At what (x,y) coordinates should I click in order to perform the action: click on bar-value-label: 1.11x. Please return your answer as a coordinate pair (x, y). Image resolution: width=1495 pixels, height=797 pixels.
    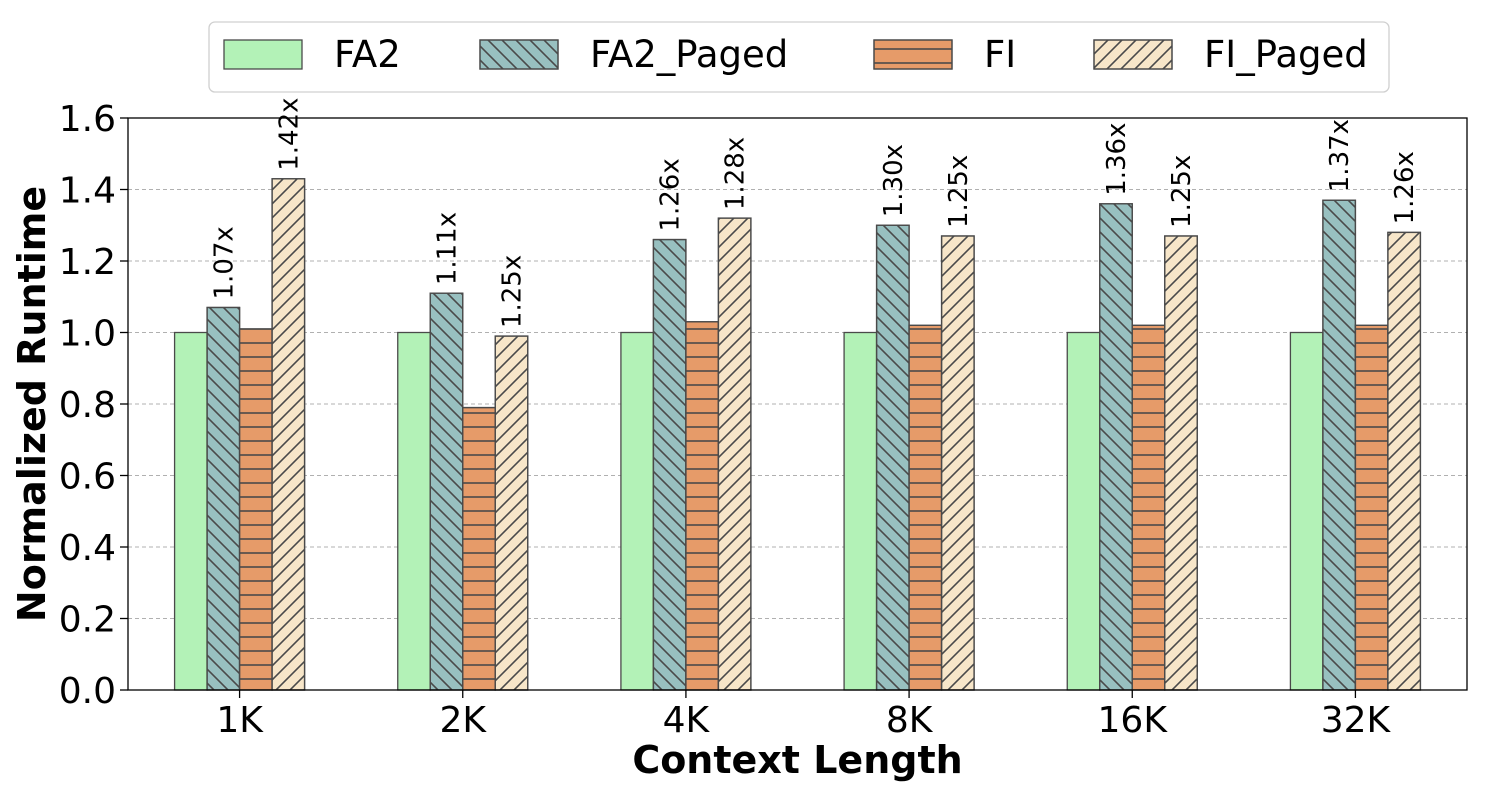
    Looking at the image, I should click on (448, 248).